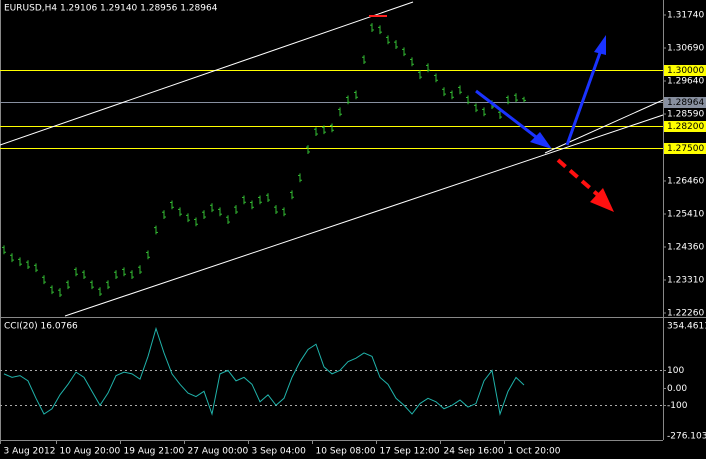 The height and width of the screenshot is (459, 706). What do you see at coordinates (685, 115) in the screenshot?
I see `y-tick-label: 1.28590` at bounding box center [685, 115].